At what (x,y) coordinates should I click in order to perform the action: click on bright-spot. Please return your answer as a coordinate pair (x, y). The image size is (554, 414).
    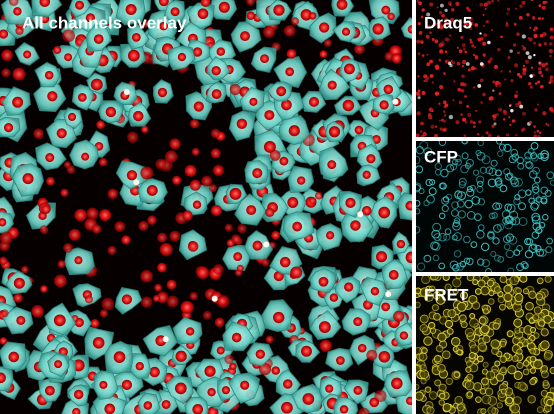
    Looking at the image, I should click on (360, 214).